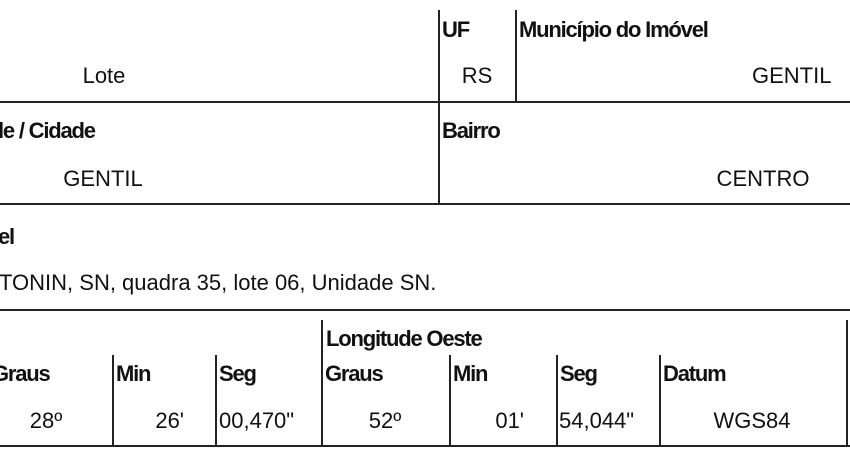 The width and height of the screenshot is (850, 450). I want to click on lote-value: Lote, so click(104, 75).